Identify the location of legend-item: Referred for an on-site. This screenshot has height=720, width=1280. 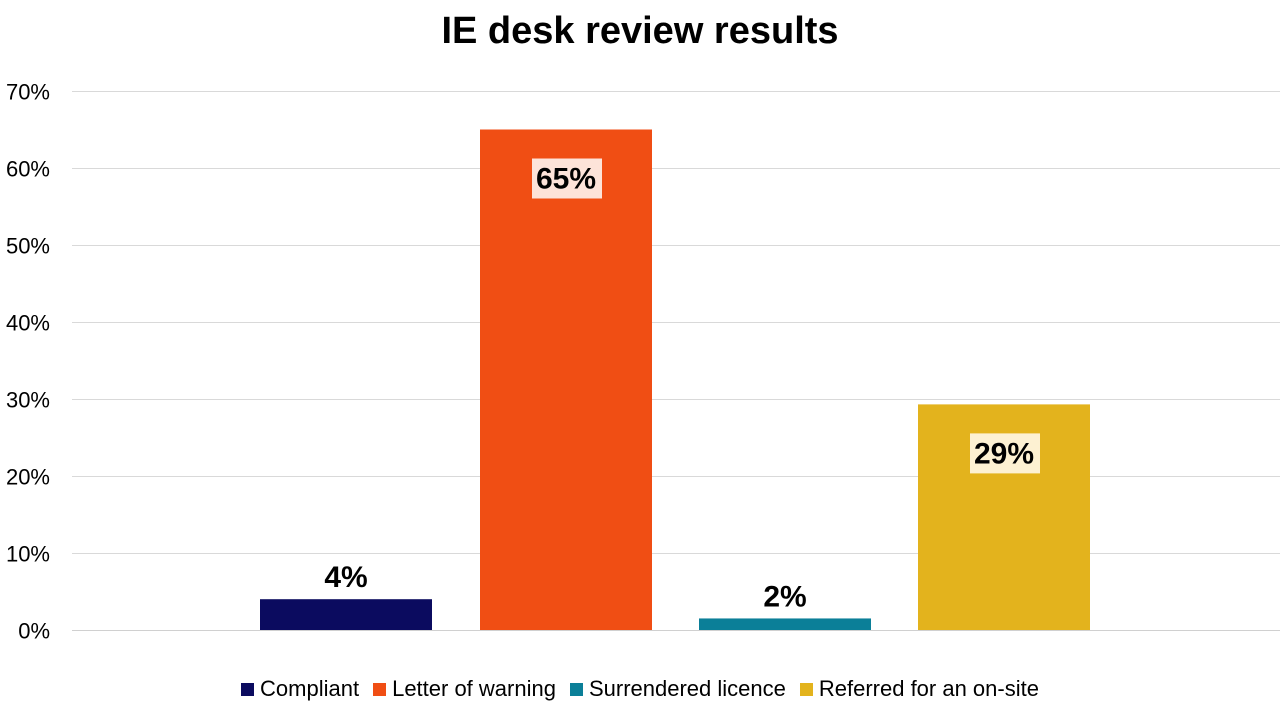
(919, 689).